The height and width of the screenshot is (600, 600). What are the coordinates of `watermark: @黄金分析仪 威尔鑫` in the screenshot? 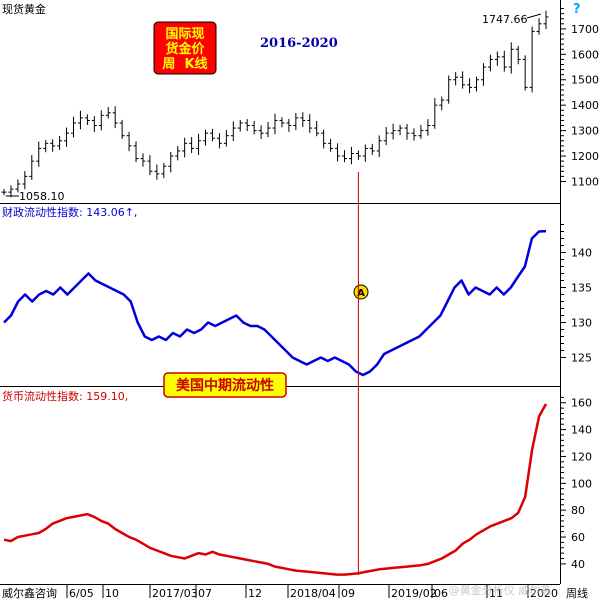 It's located at (500, 590).